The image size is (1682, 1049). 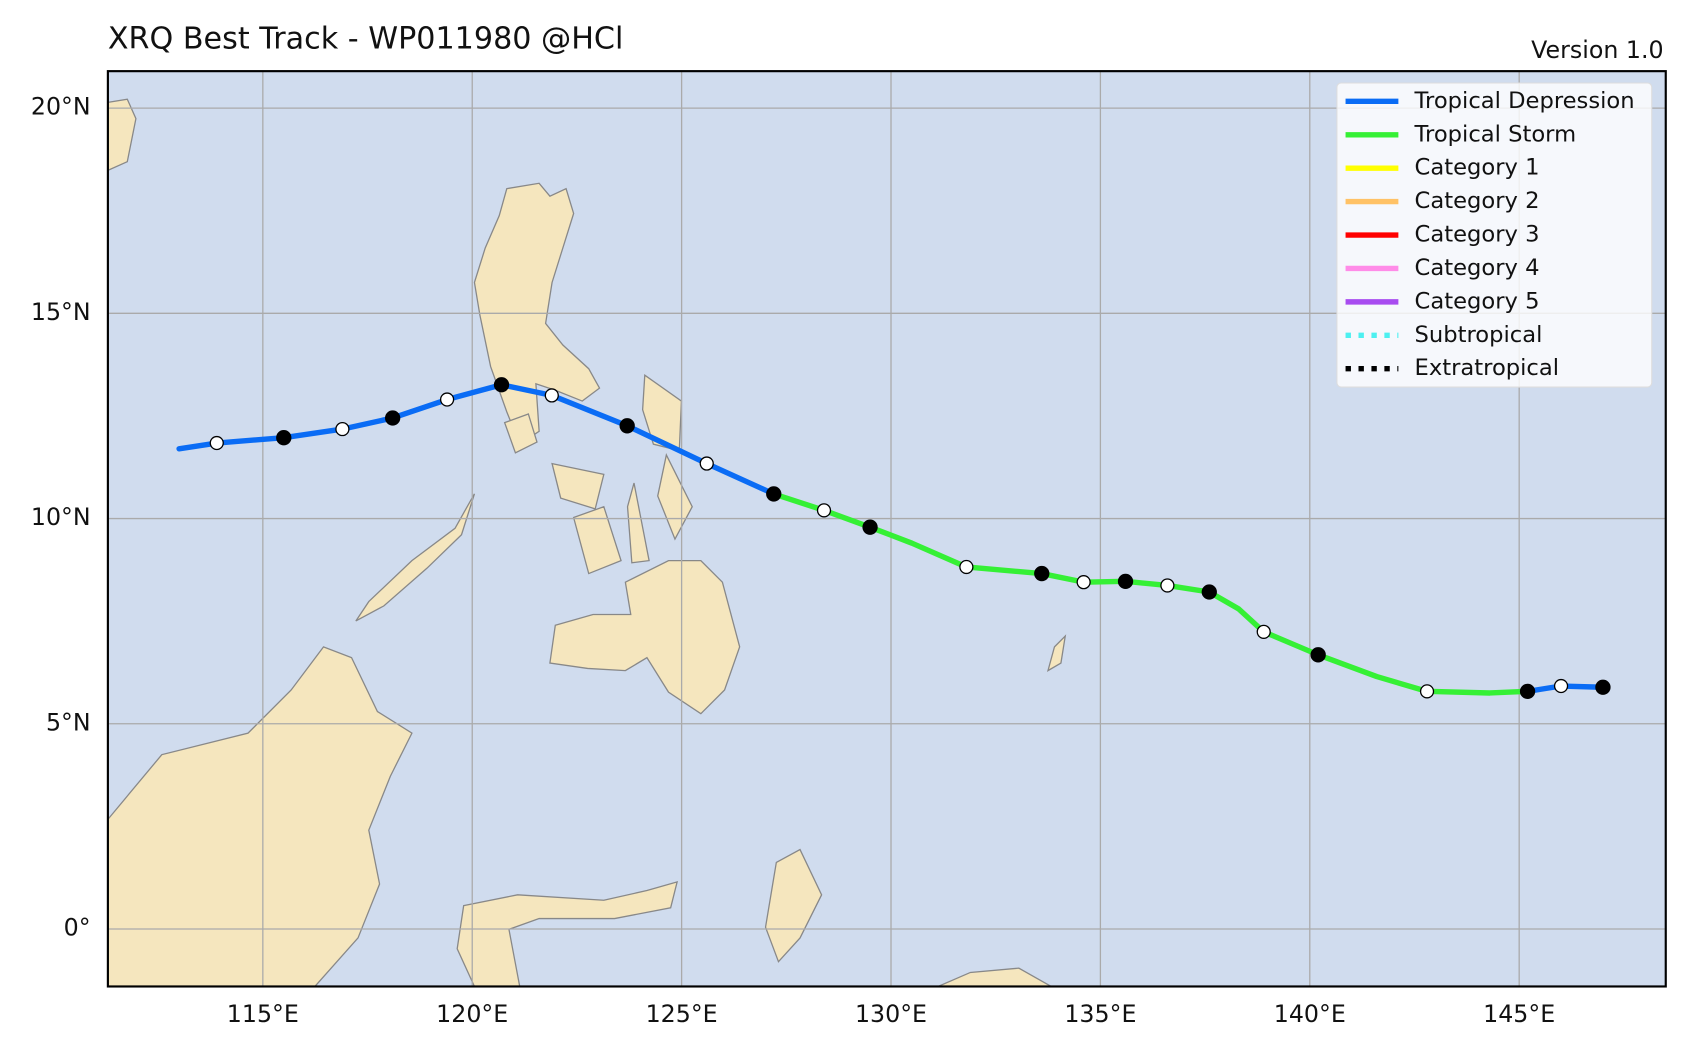 I want to click on x-tick-label: 125°E, so click(x=682, y=1014).